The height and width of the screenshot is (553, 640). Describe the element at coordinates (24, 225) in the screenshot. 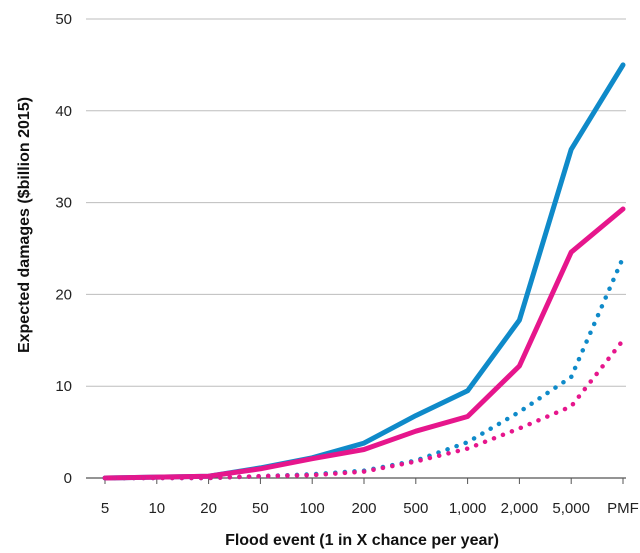

I see `y-axis-title: Expected damages ($billion 2015)` at that location.